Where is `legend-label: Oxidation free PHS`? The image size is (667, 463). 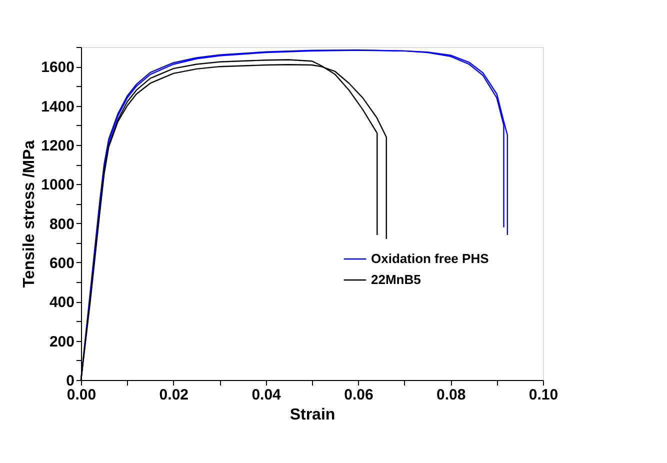 legend-label: Oxidation free PHS is located at coordinates (430, 258).